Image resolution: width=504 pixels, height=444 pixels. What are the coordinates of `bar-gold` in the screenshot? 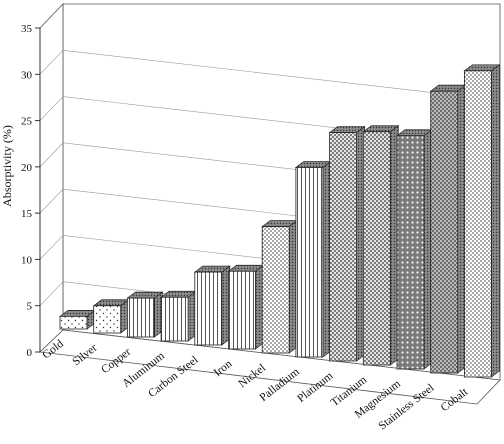 It's located at (77, 319).